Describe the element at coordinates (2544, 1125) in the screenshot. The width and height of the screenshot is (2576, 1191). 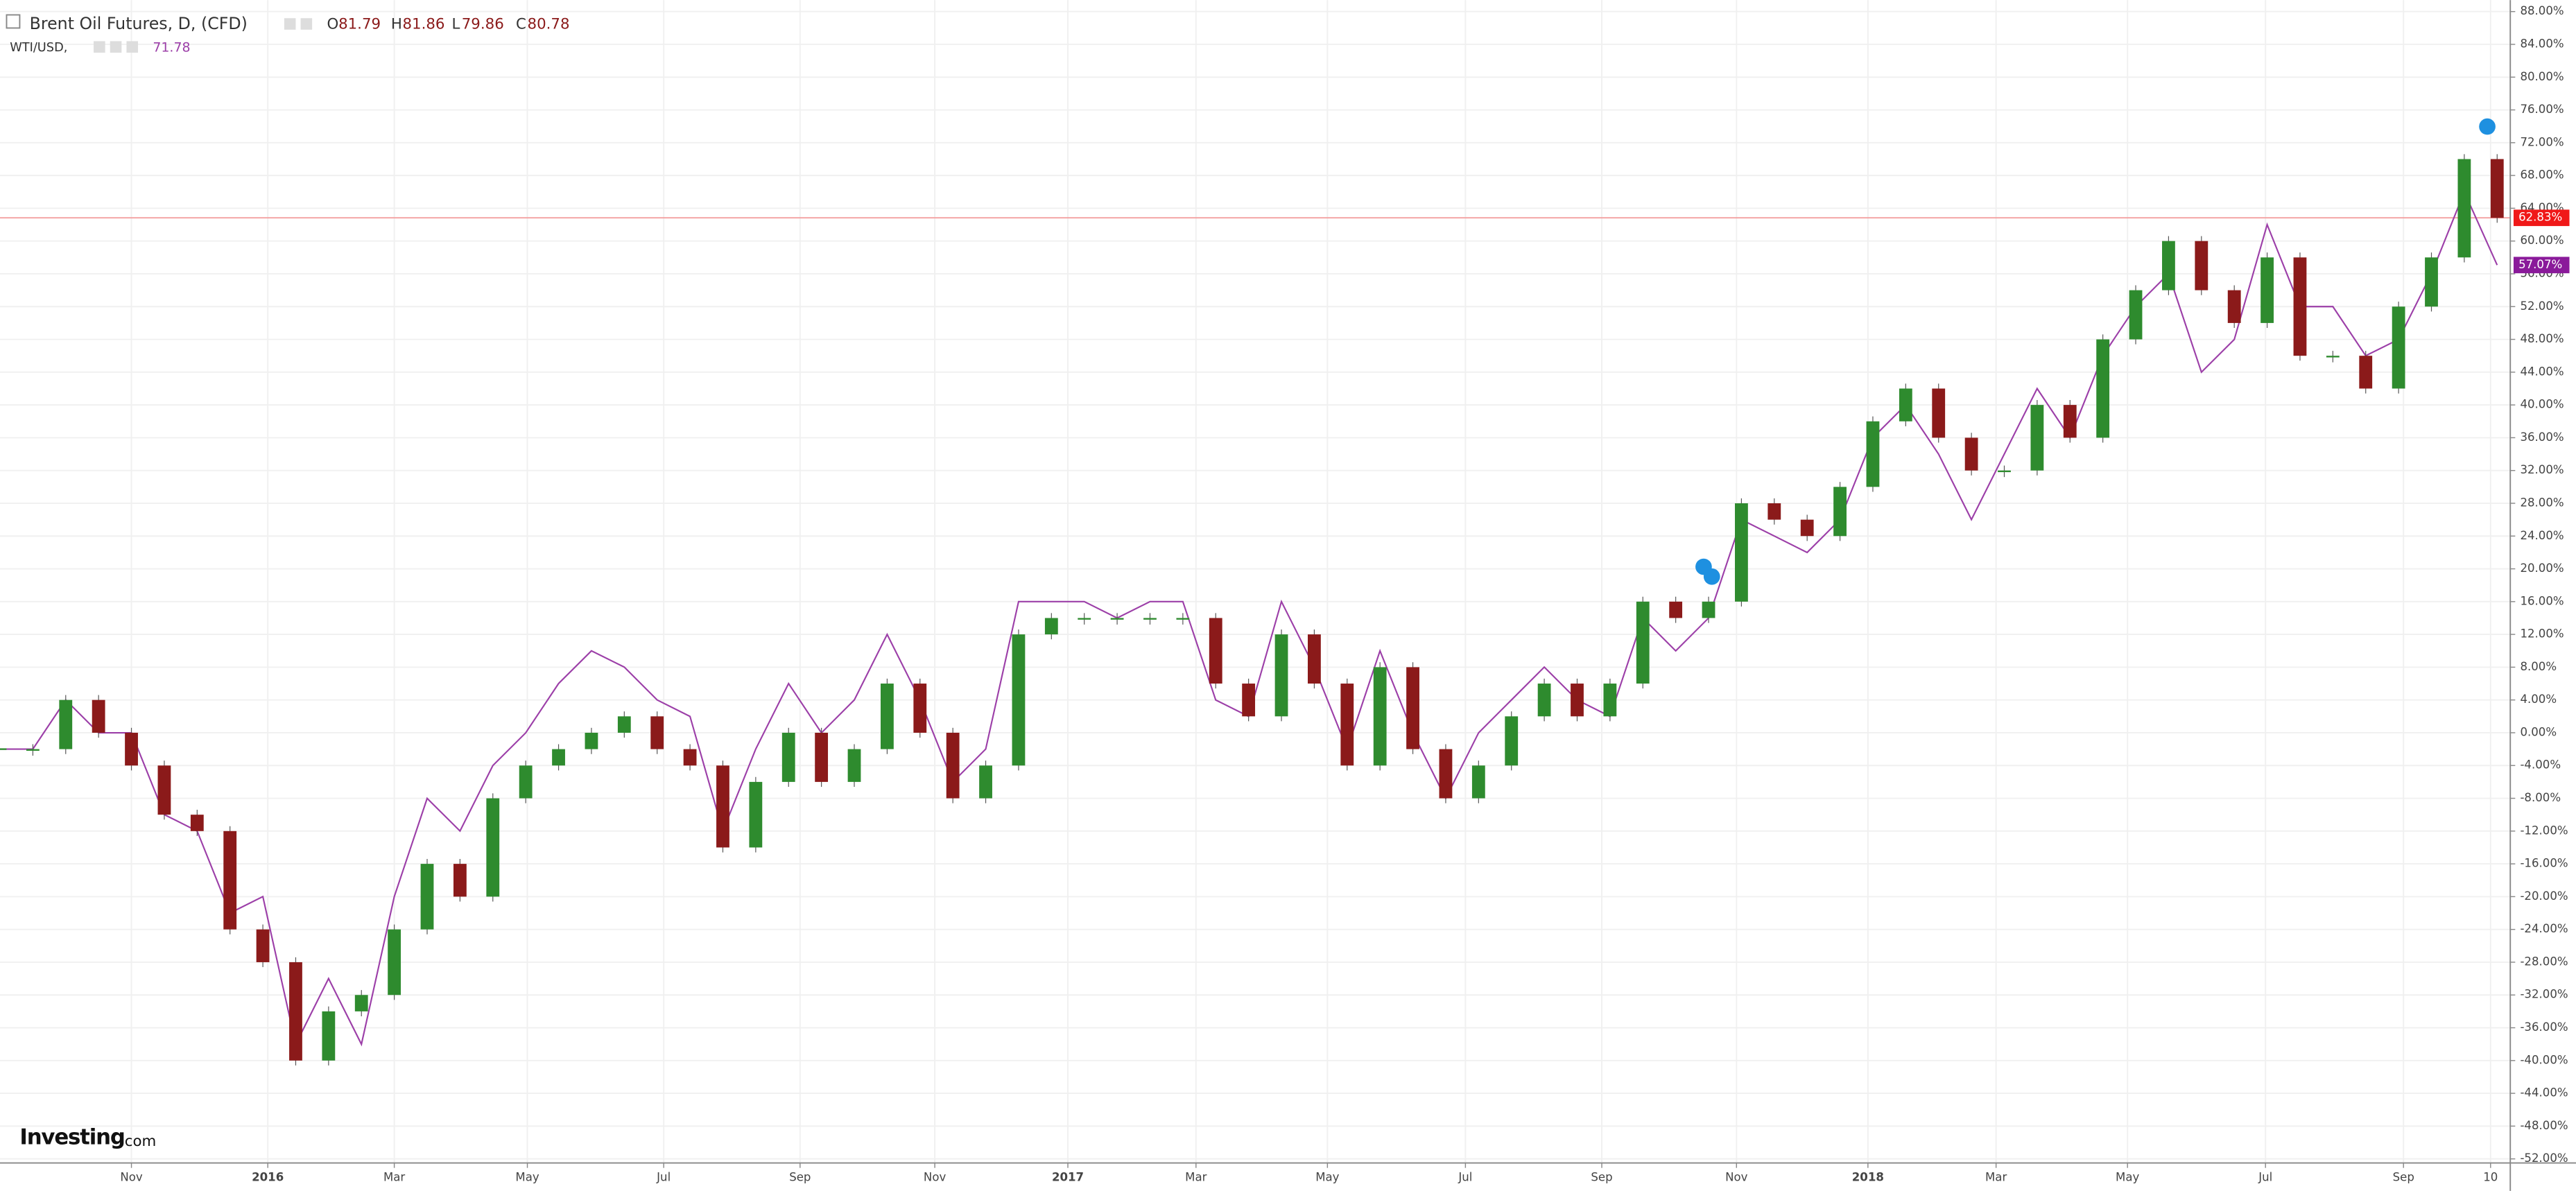
I see `y-tick-label: -48.00%` at that location.